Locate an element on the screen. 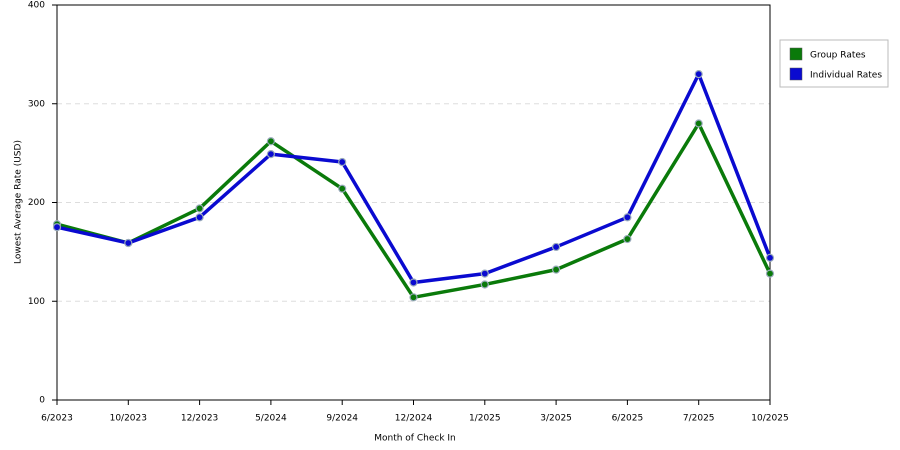 The image size is (900, 450). x-tick-label: 10/2025 is located at coordinates (769, 419).